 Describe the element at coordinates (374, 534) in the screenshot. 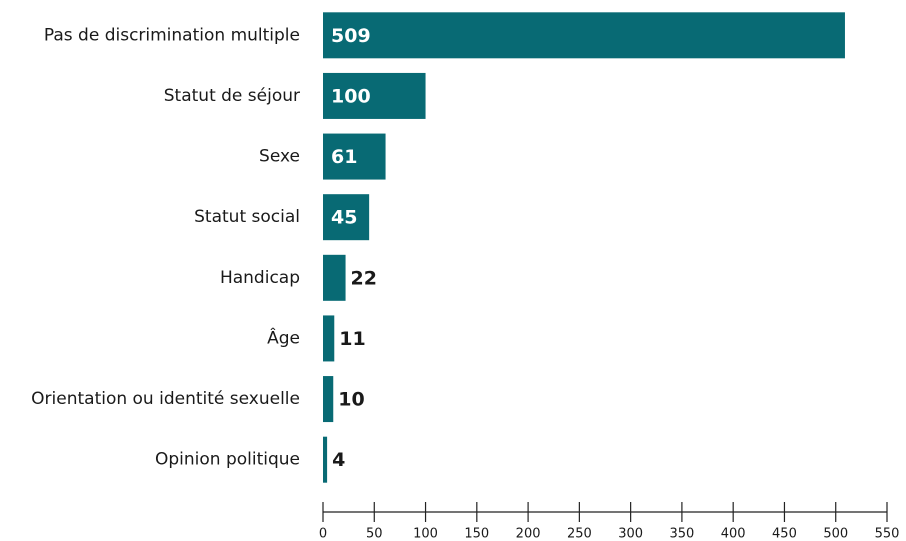

I see `x-tick-label: 50` at that location.